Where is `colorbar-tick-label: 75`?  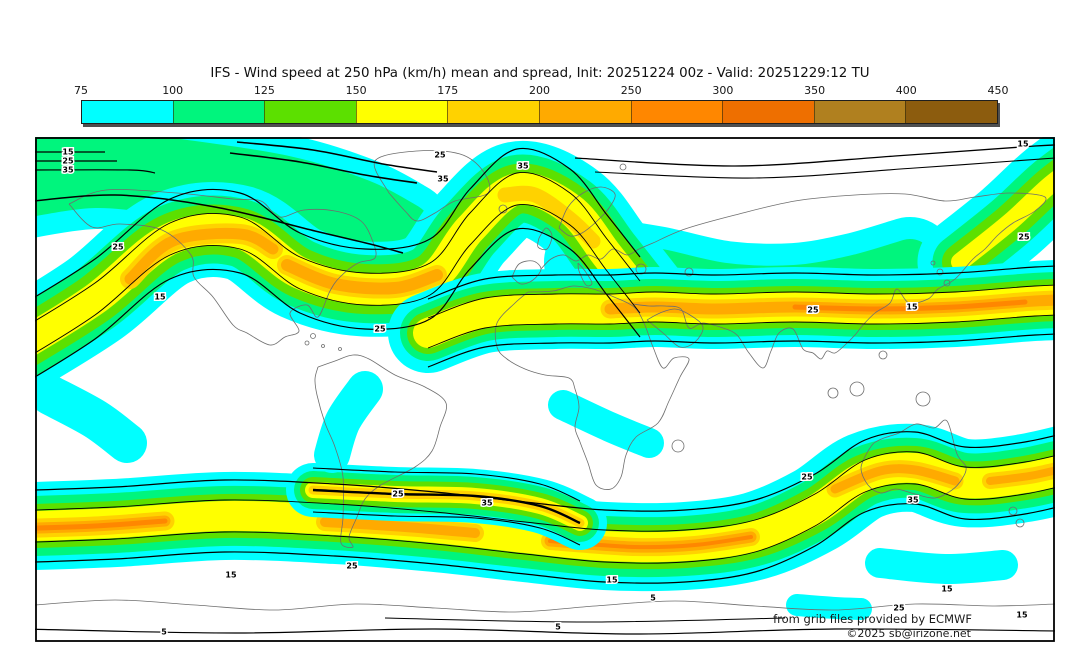 colorbar-tick-label: 75 is located at coordinates (81, 90).